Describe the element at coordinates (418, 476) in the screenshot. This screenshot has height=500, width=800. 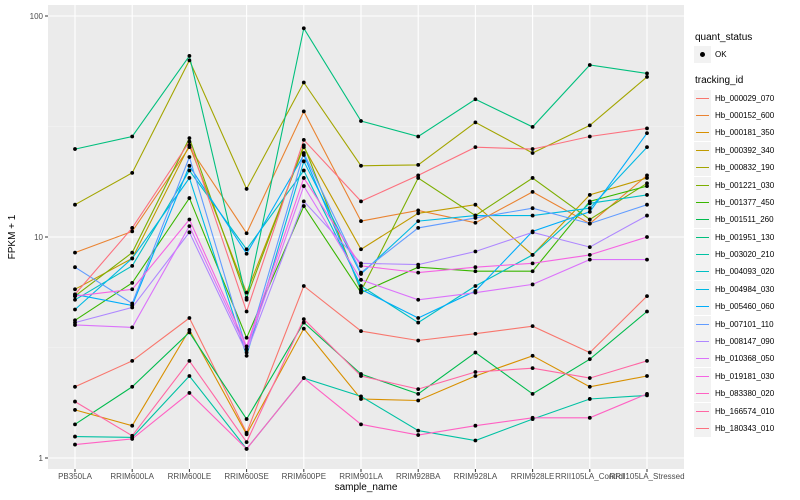
I see `x-tick-label: RRIM928BA` at that location.